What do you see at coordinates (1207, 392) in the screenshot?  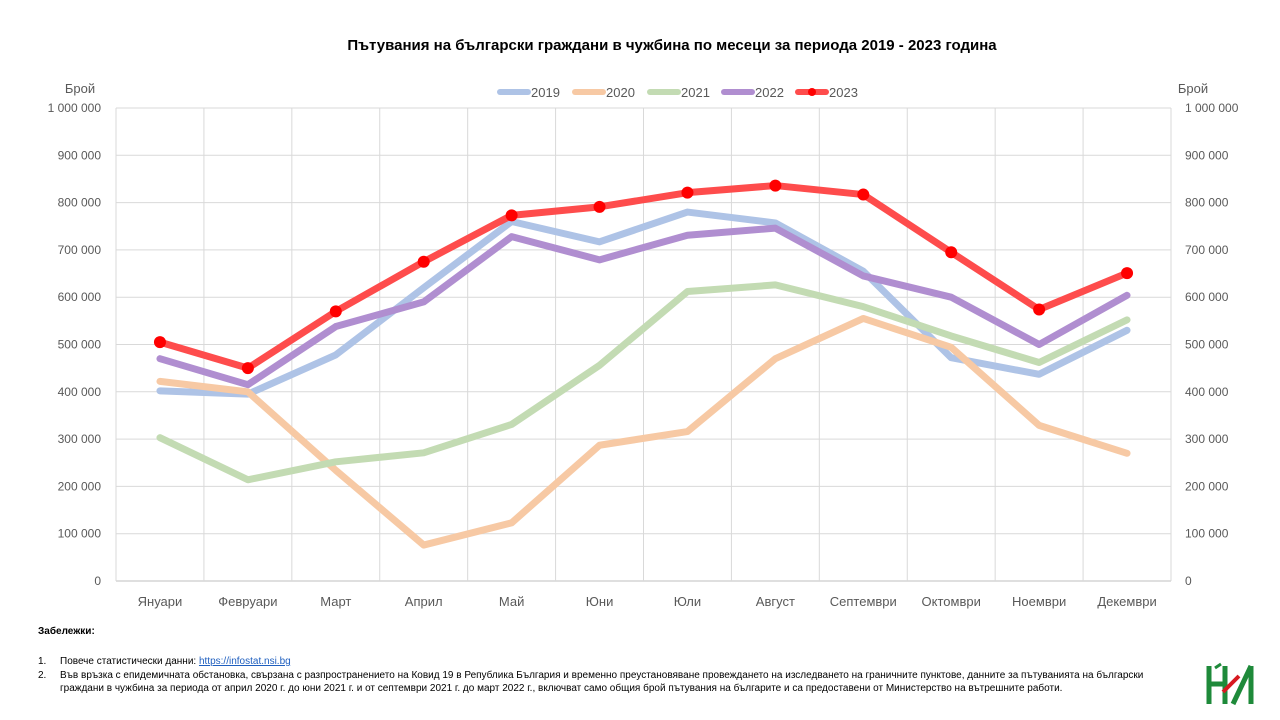 I see `y-tick-label-right: 400 000` at bounding box center [1207, 392].